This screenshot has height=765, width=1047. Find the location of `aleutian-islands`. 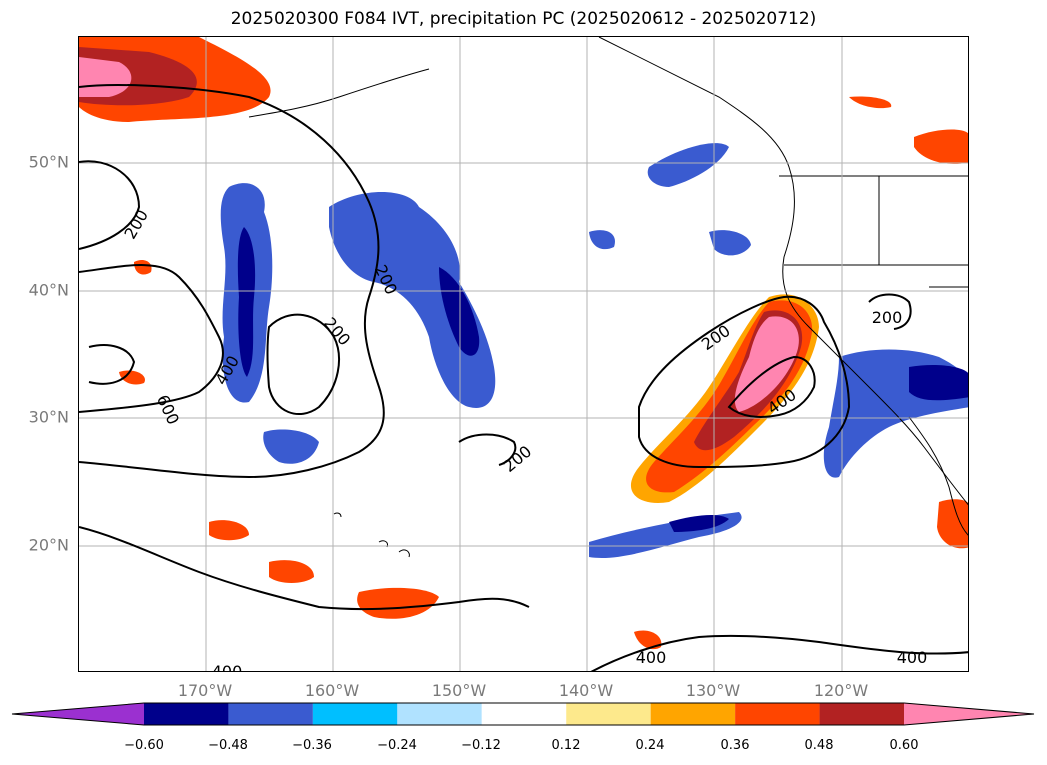

aleutian-islands is located at coordinates (339, 93).